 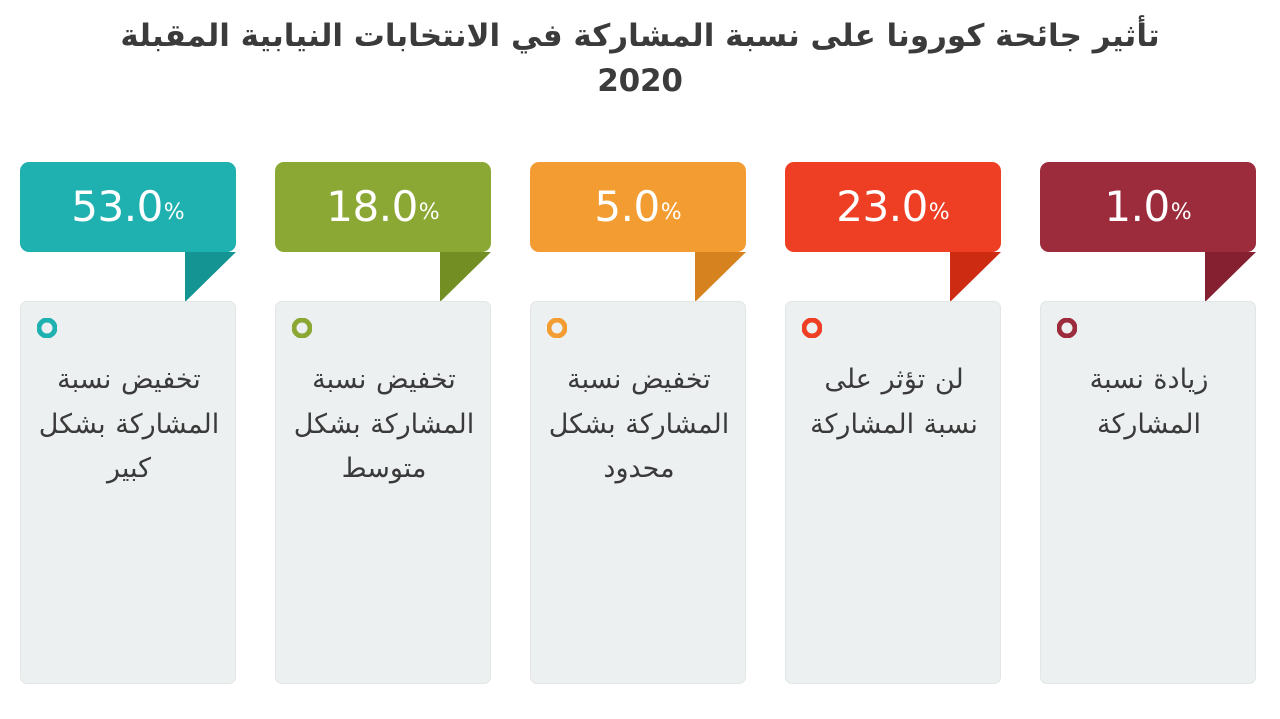 What do you see at coordinates (1148, 492) in the screenshot?
I see `card-body: زيادة نسبة المشاركة` at bounding box center [1148, 492].